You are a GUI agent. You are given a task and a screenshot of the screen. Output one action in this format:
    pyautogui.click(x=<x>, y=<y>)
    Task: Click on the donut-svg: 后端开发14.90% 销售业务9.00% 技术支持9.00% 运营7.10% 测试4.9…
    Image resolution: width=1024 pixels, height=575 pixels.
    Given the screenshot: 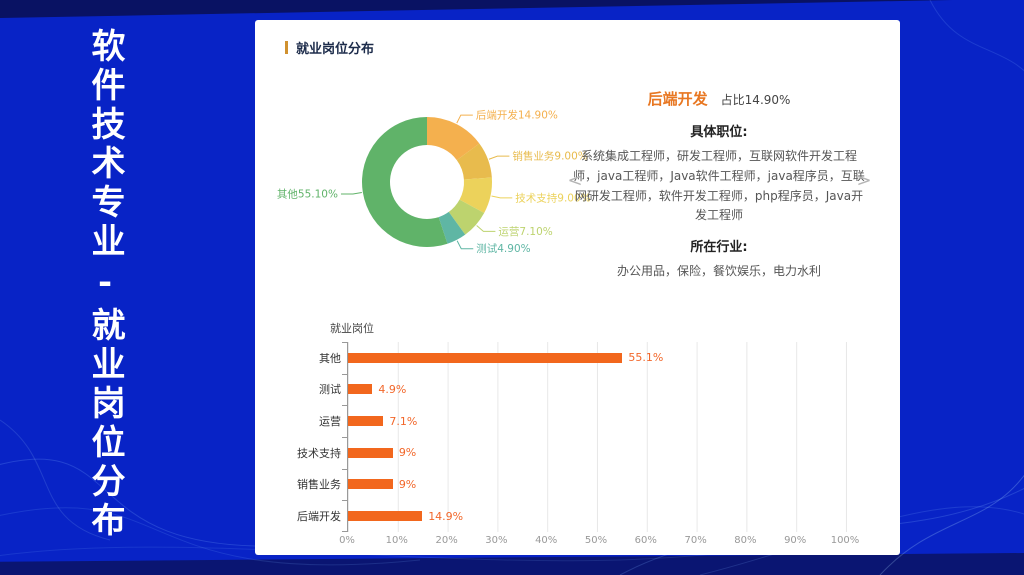 What is the action you would take?
    pyautogui.click(x=434, y=182)
    